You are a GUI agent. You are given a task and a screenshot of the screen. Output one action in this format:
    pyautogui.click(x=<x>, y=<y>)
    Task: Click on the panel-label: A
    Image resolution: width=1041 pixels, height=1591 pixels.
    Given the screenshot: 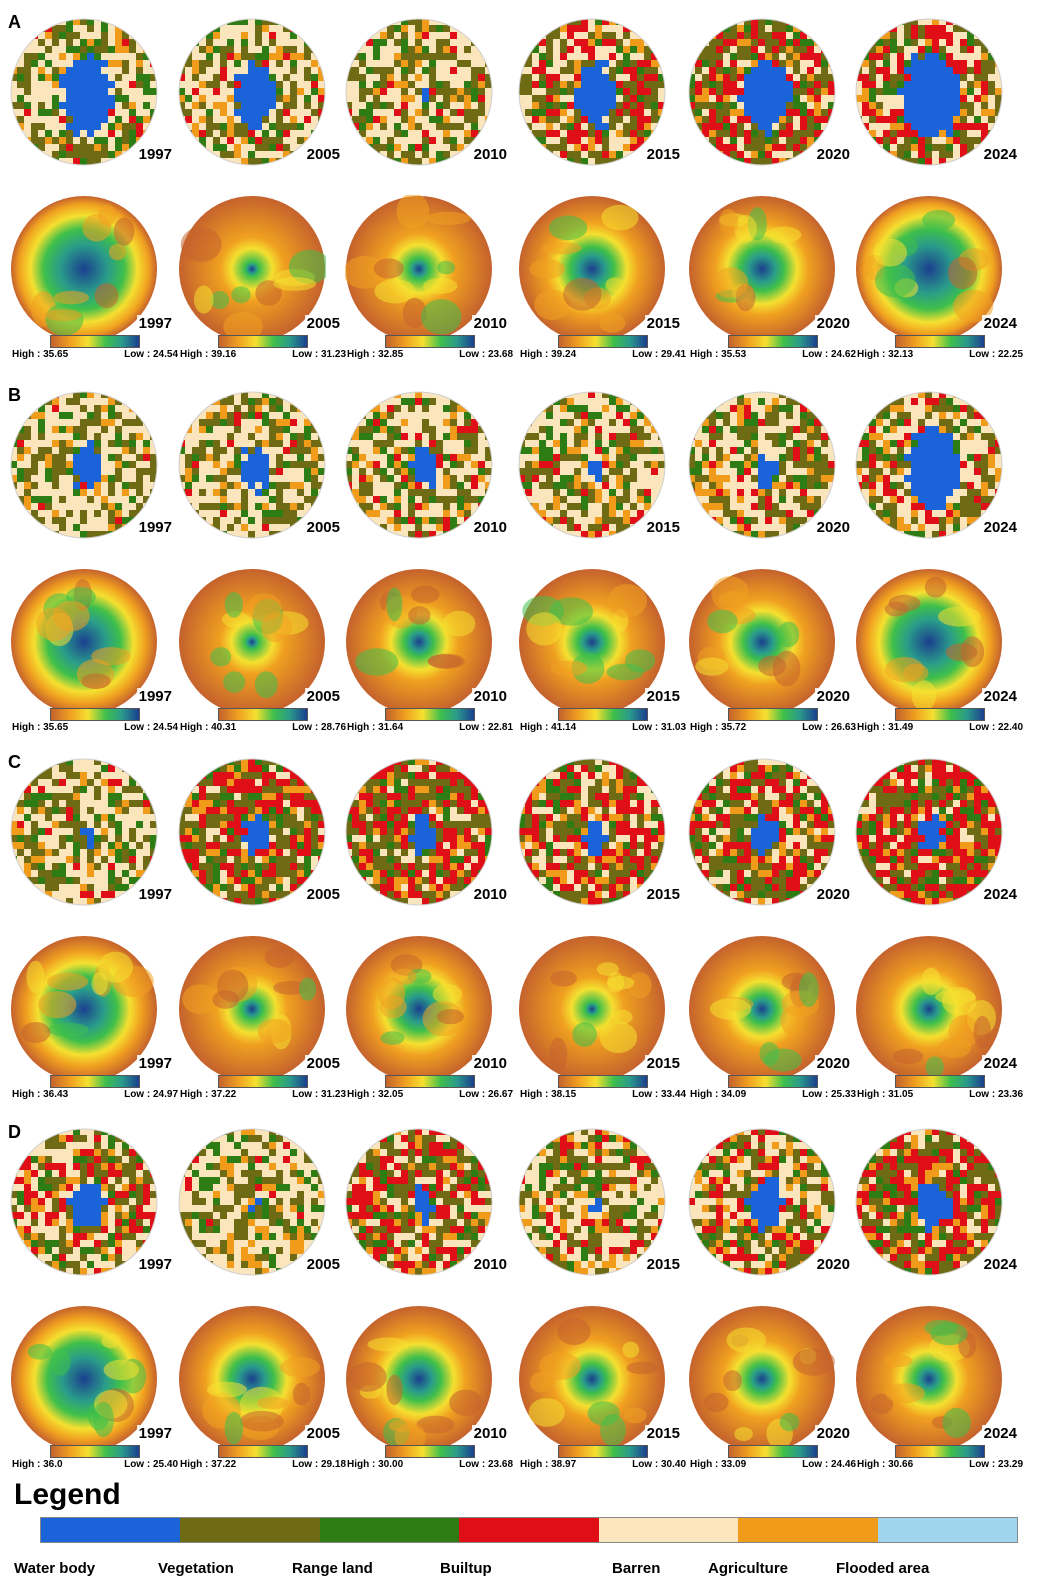 What is the action you would take?
    pyautogui.click(x=14, y=22)
    